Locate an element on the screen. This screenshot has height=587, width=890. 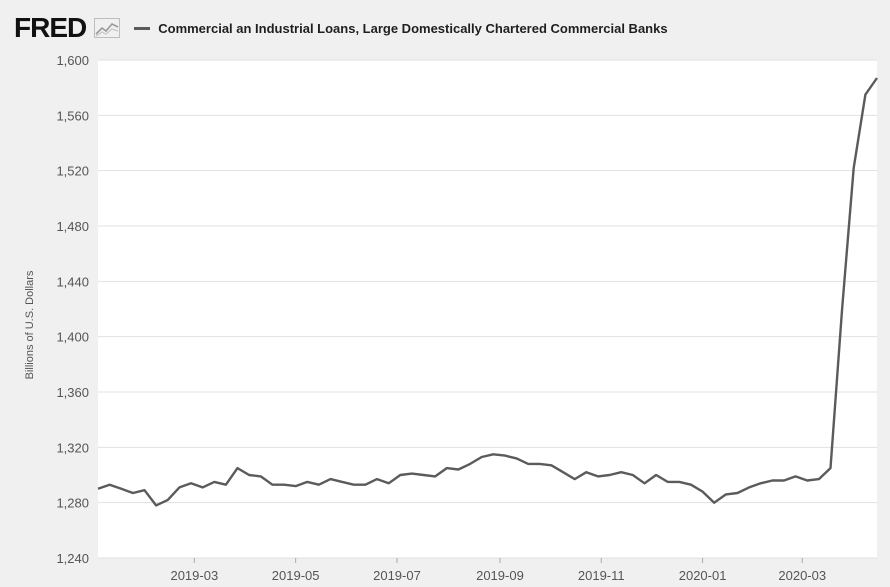
x-tick-label: 2019-09 is located at coordinates (500, 575).